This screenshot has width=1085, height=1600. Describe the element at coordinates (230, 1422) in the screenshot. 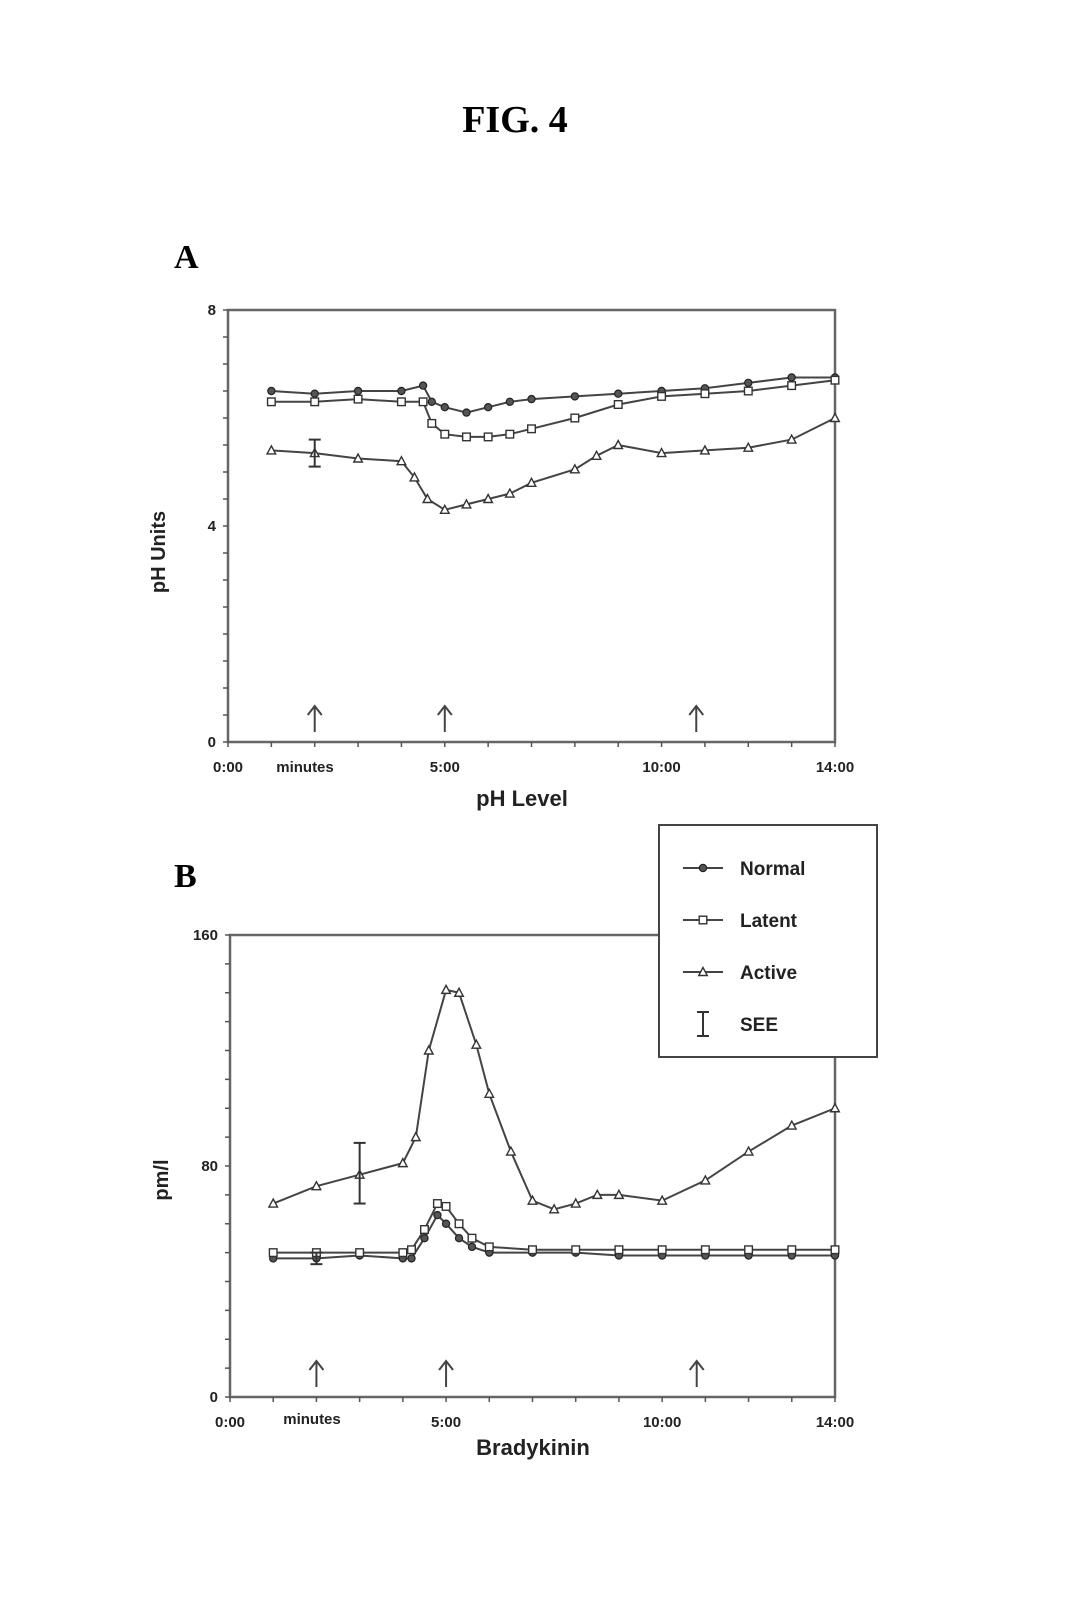

I see `panel-b-x-tick-label: 0:00` at that location.